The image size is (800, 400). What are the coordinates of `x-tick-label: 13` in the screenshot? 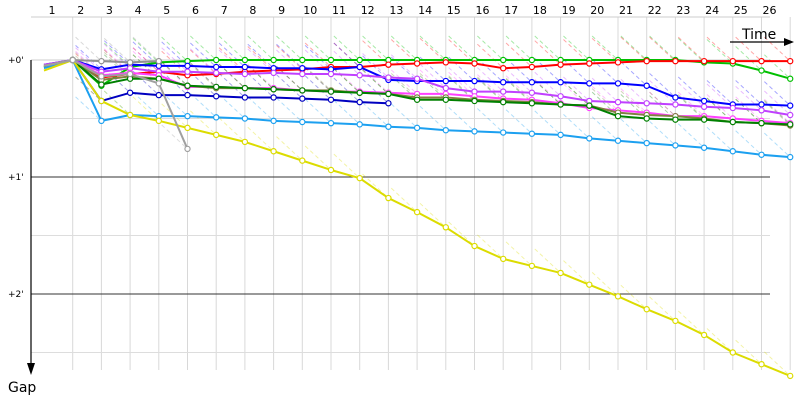 It's located at (396, 10).